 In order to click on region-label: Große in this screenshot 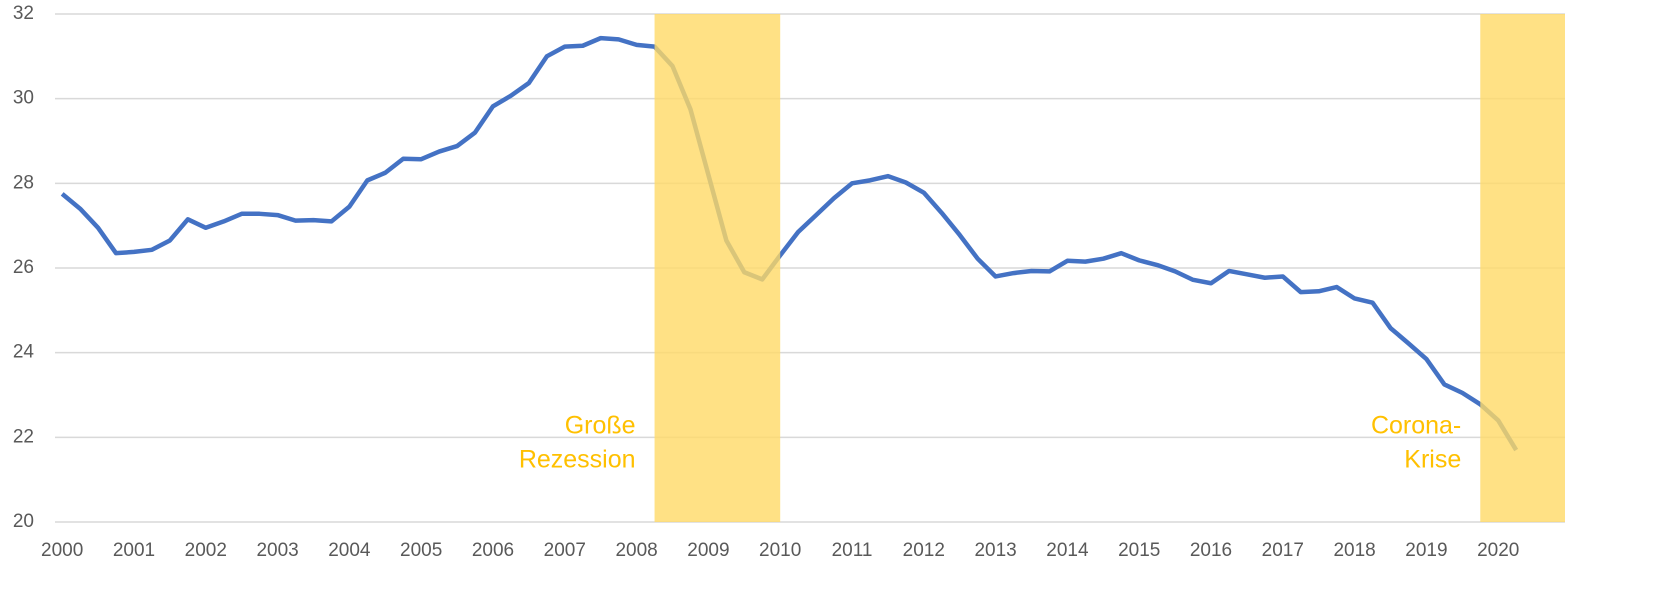, I will do `click(600, 426)`.